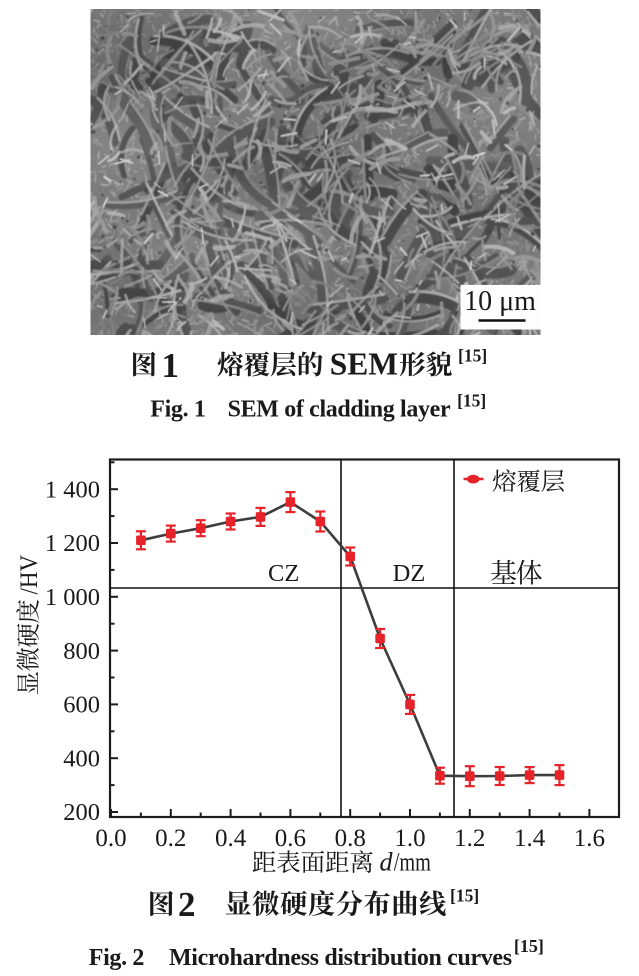 The height and width of the screenshot is (976, 639). I want to click on svg-text: CZ, so click(283, 573).